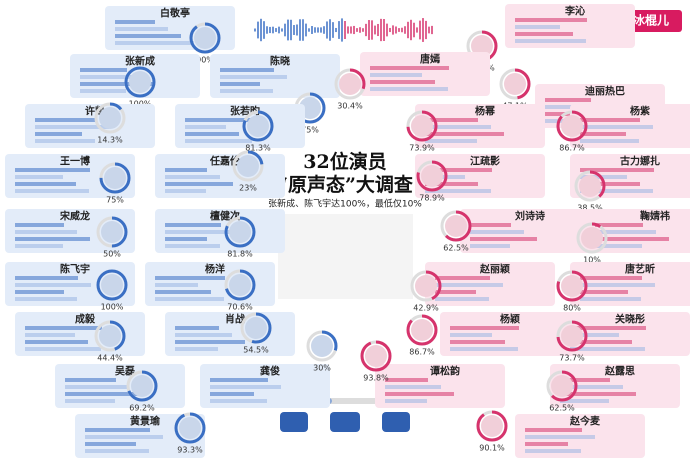 The height and width of the screenshot is (458, 690). Describe the element at coordinates (75, 269) in the screenshot. I see `actor-name: 陈飞宇` at that location.